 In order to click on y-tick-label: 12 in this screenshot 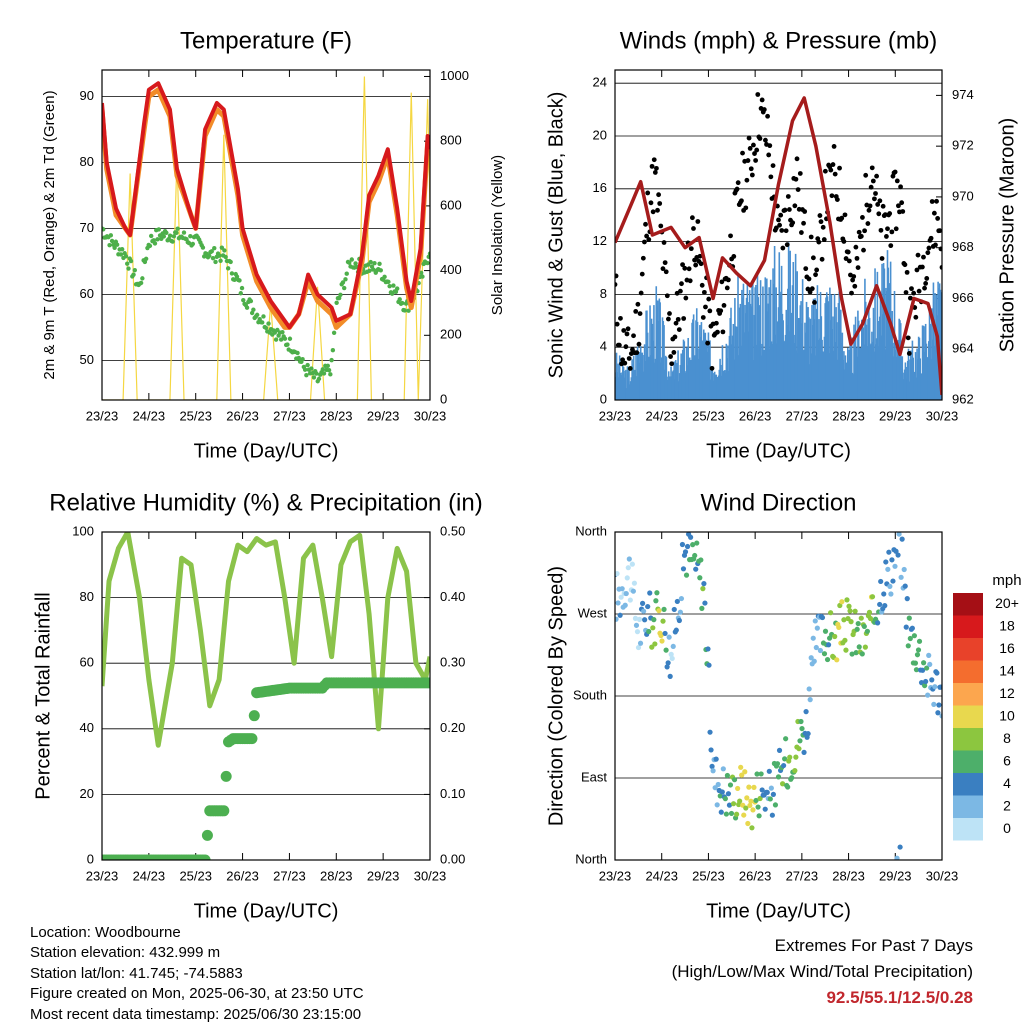, I will do `click(600, 240)`.